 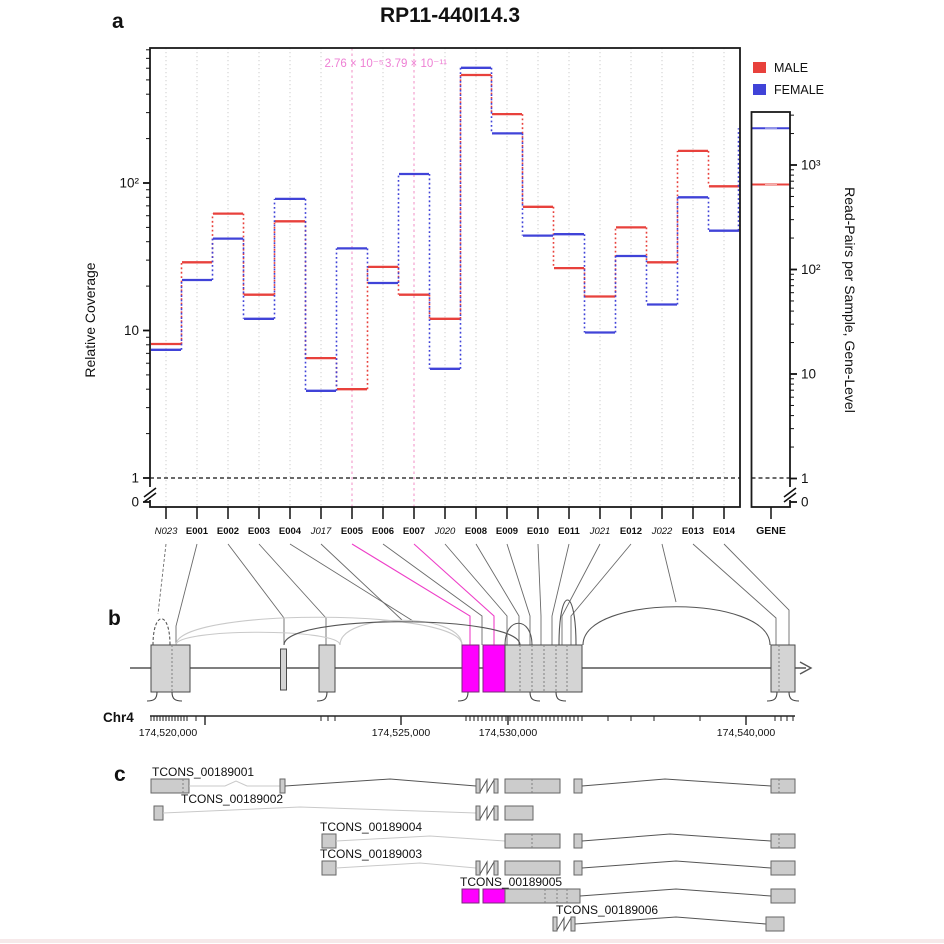 What do you see at coordinates (581, 594) in the screenshot?
I see `fan-line-J021` at bounding box center [581, 594].